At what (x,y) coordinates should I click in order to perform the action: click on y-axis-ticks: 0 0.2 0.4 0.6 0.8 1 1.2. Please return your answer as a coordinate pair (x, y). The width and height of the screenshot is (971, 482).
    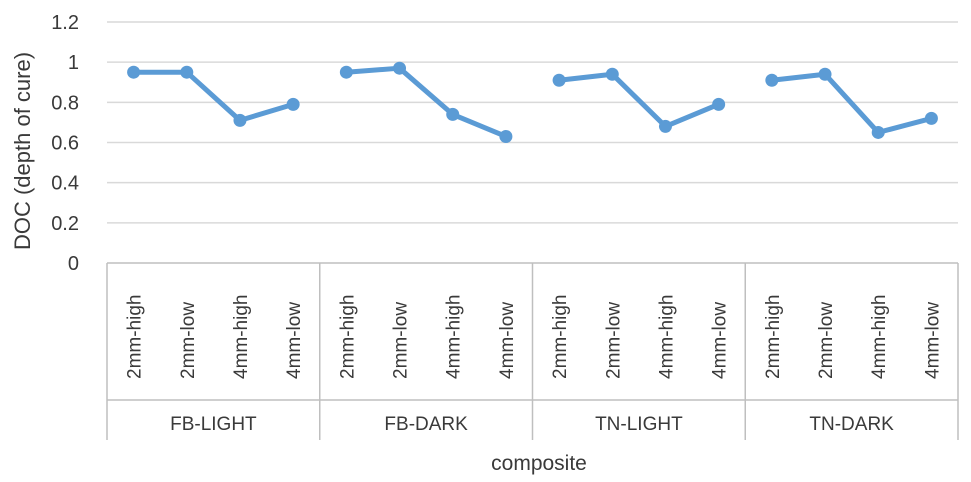
    Looking at the image, I should click on (65, 143).